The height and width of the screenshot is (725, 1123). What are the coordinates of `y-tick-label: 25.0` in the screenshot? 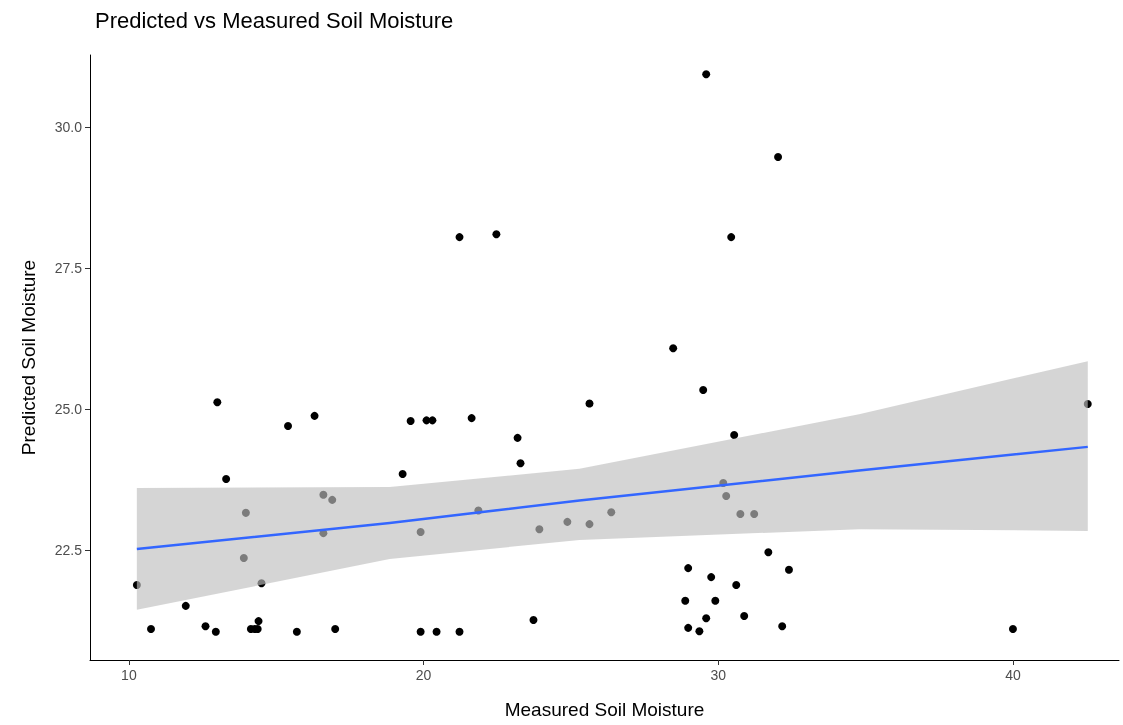 It's located at (68, 409).